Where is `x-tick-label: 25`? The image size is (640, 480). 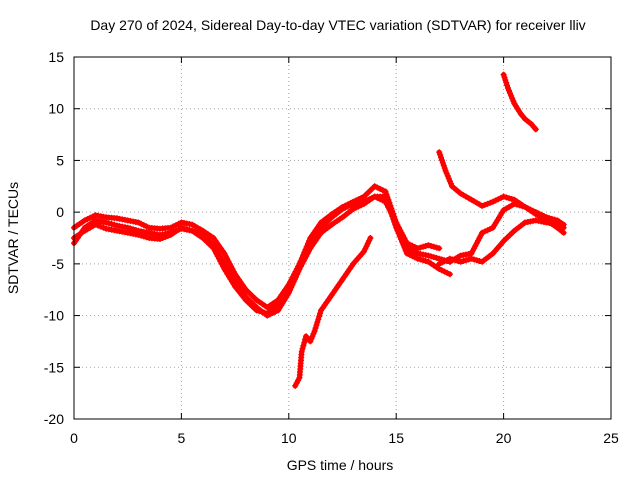 x-tick-label: 25 is located at coordinates (611, 438).